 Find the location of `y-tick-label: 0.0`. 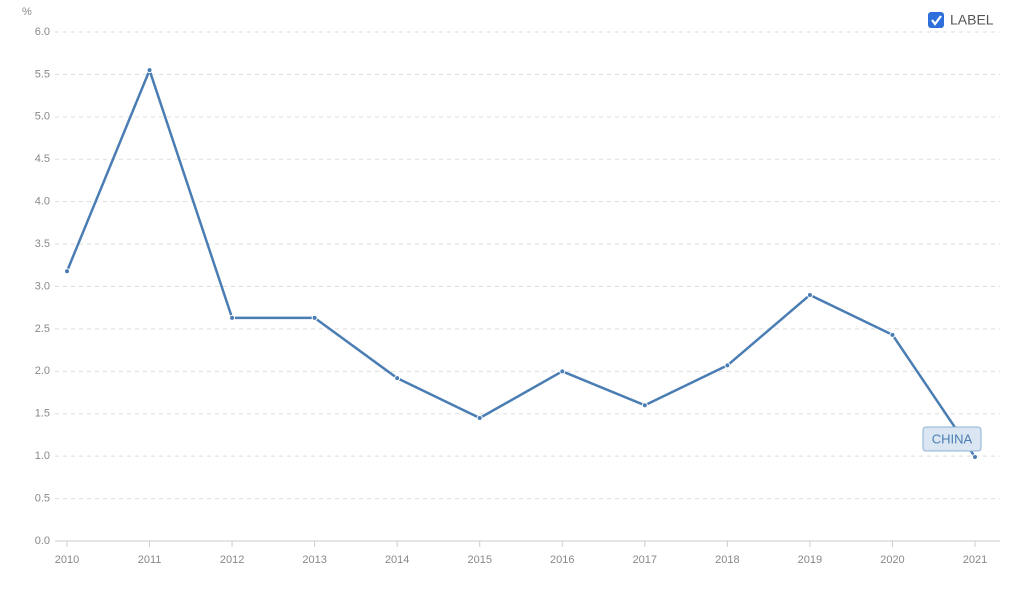

y-tick-label: 0.0 is located at coordinates (42, 541).